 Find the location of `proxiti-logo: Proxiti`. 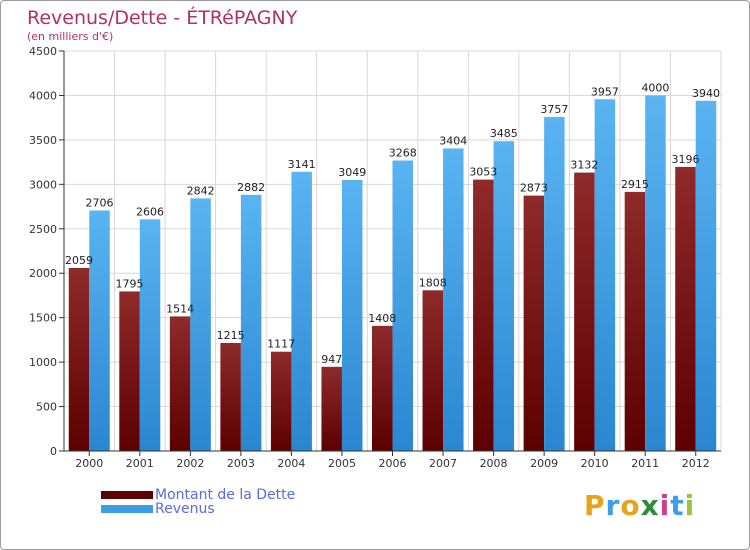

proxiti-logo: Proxiti is located at coordinates (639, 505).